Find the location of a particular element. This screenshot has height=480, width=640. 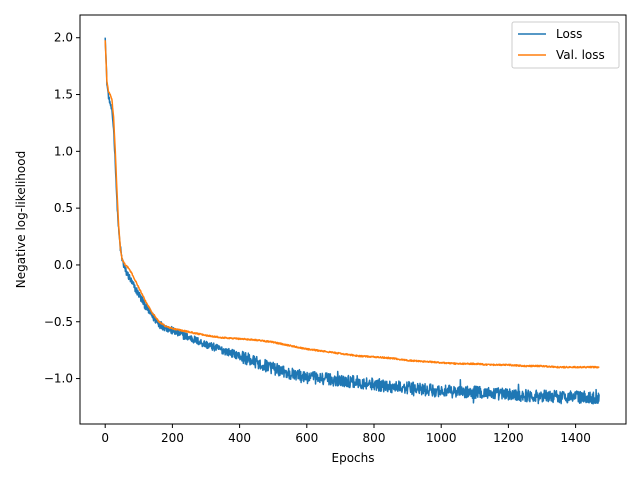

x-axis: 0 200 400 600 800 1000 1200 1400 is located at coordinates (346, 434).